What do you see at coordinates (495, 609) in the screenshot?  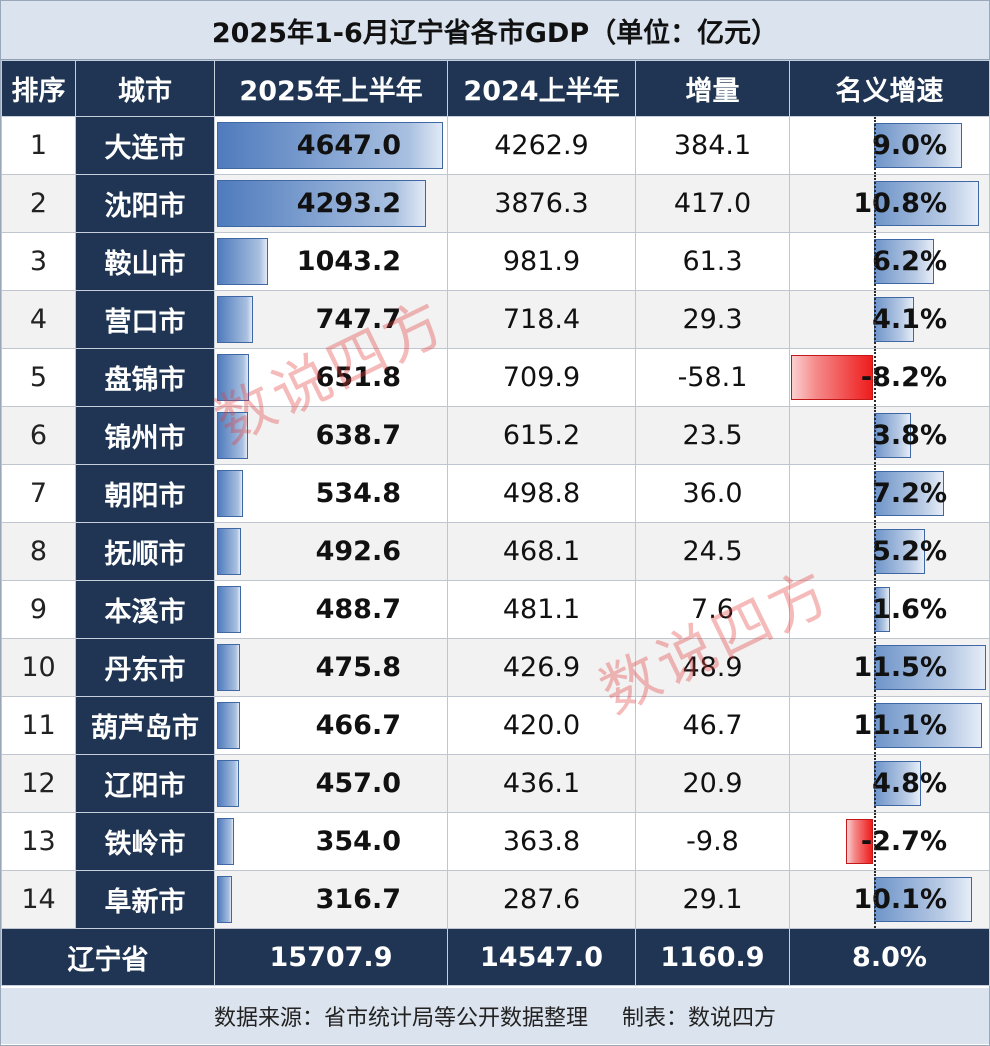 I see `table-row: 9 本溪市 488.7 481.1 7.6 1.6%` at bounding box center [495, 609].